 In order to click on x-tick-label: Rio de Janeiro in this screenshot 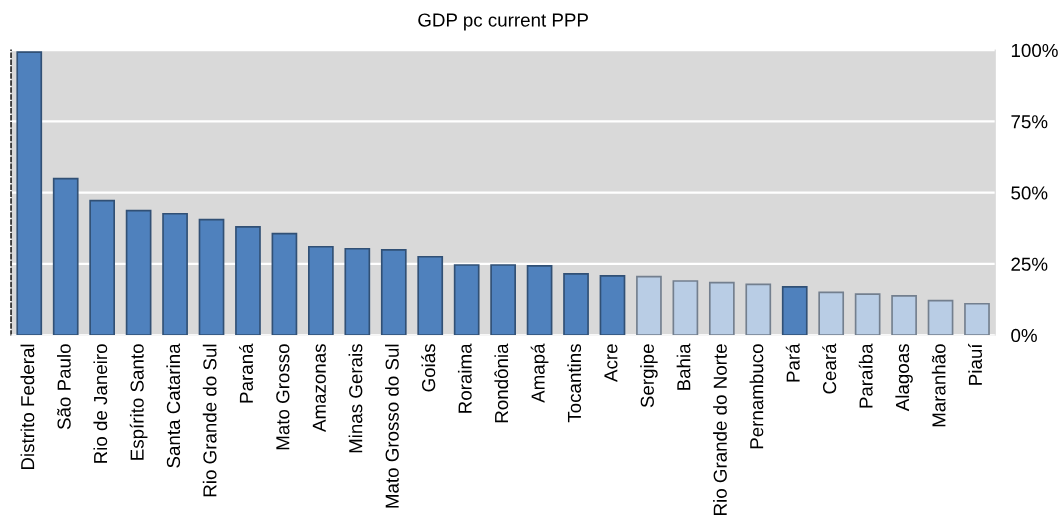, I will do `click(100, 403)`.